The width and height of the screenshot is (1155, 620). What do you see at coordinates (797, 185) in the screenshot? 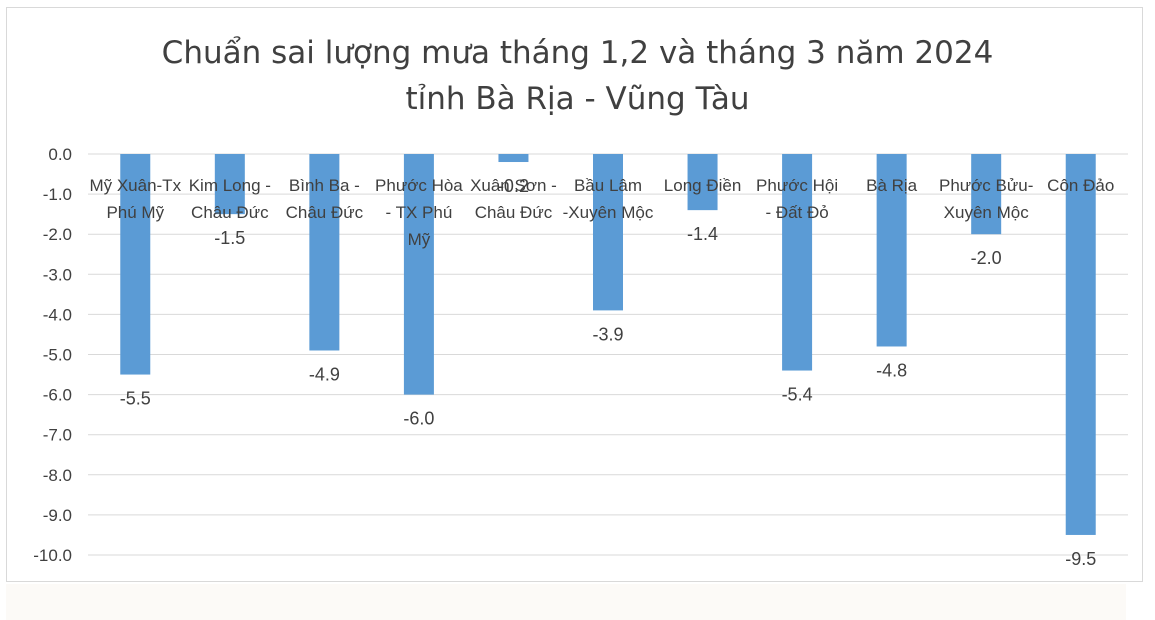
I see `category-label: Phước Hội` at bounding box center [797, 185].